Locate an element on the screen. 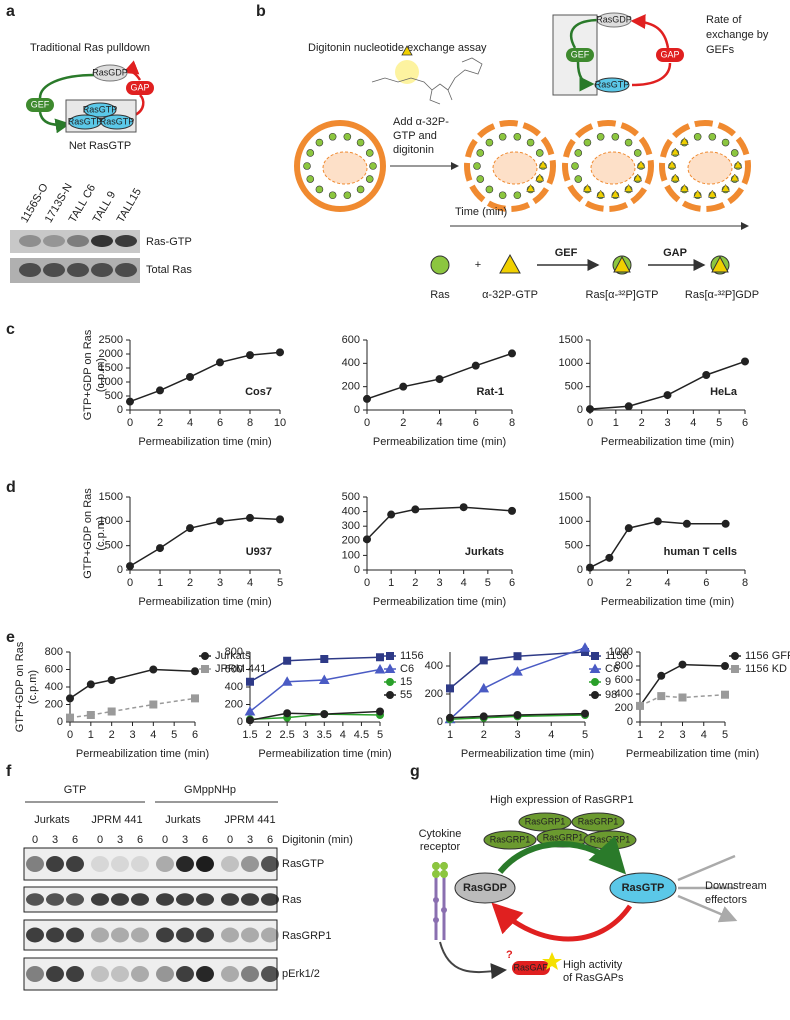 The image size is (790, 1020). annotation: human T cells is located at coordinates (700, 552).